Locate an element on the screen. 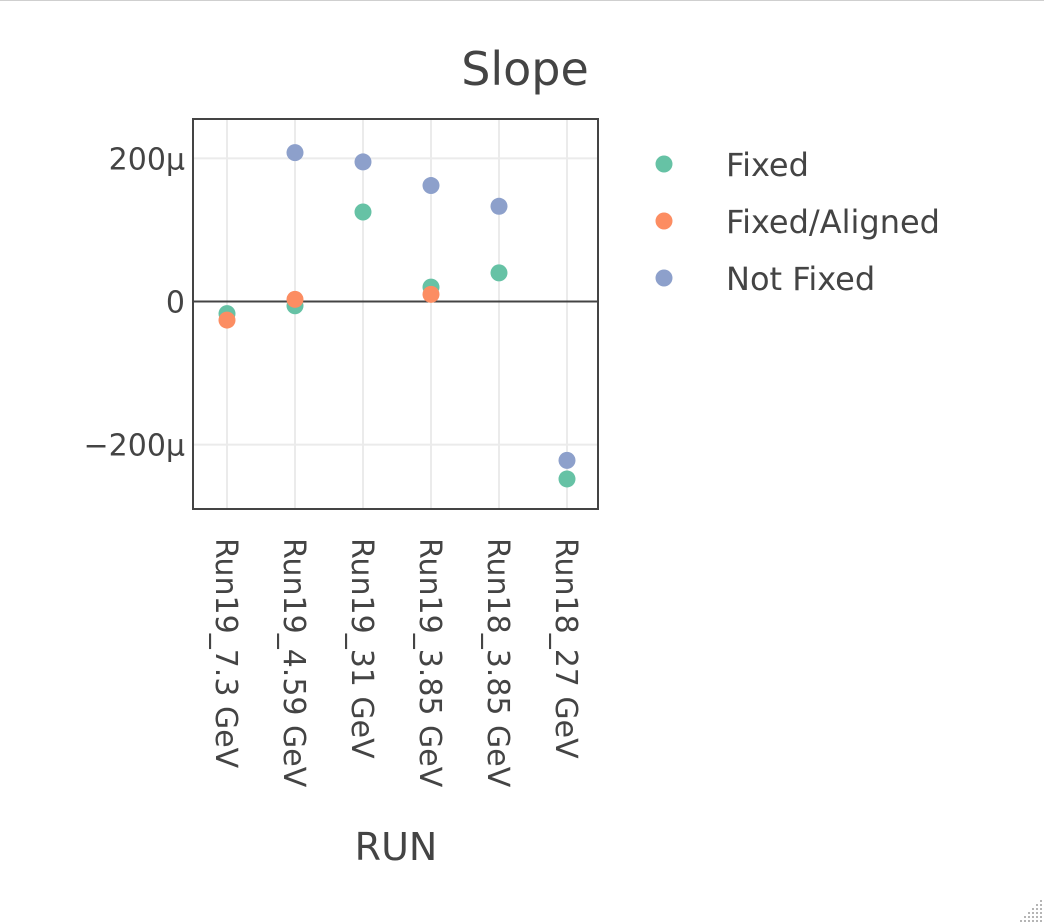 The height and width of the screenshot is (924, 1044). y-axis-ticks: 200μ 0 −200μ is located at coordinates (134, 302).